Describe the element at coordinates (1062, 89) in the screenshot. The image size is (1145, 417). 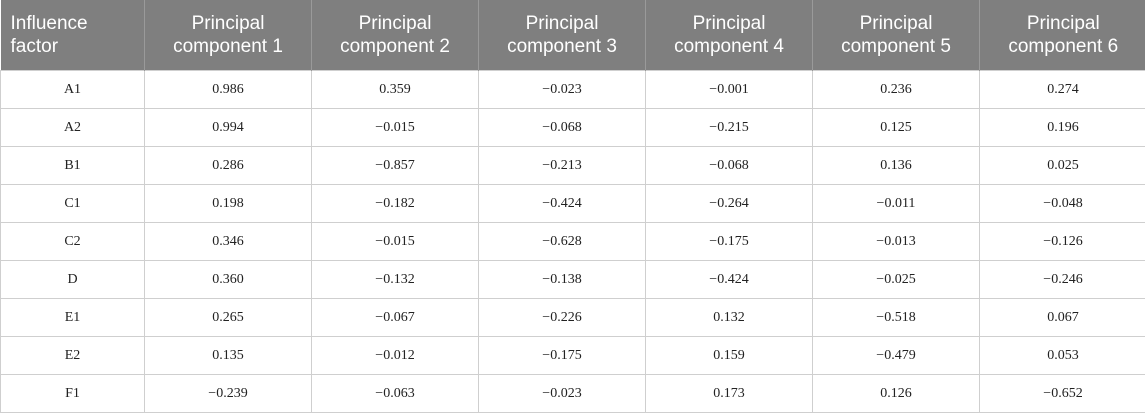
I see `table-cell: 0.274` at that location.